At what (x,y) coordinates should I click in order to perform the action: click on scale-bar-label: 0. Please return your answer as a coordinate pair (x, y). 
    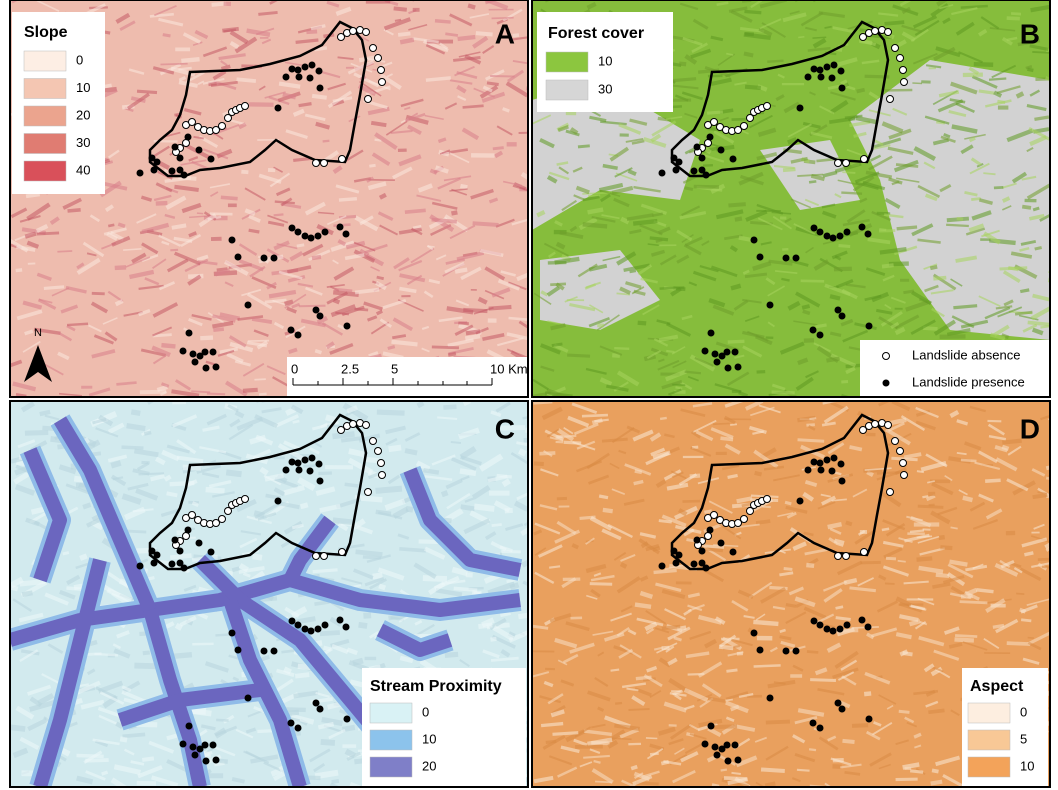
    Looking at the image, I should click on (294, 368).